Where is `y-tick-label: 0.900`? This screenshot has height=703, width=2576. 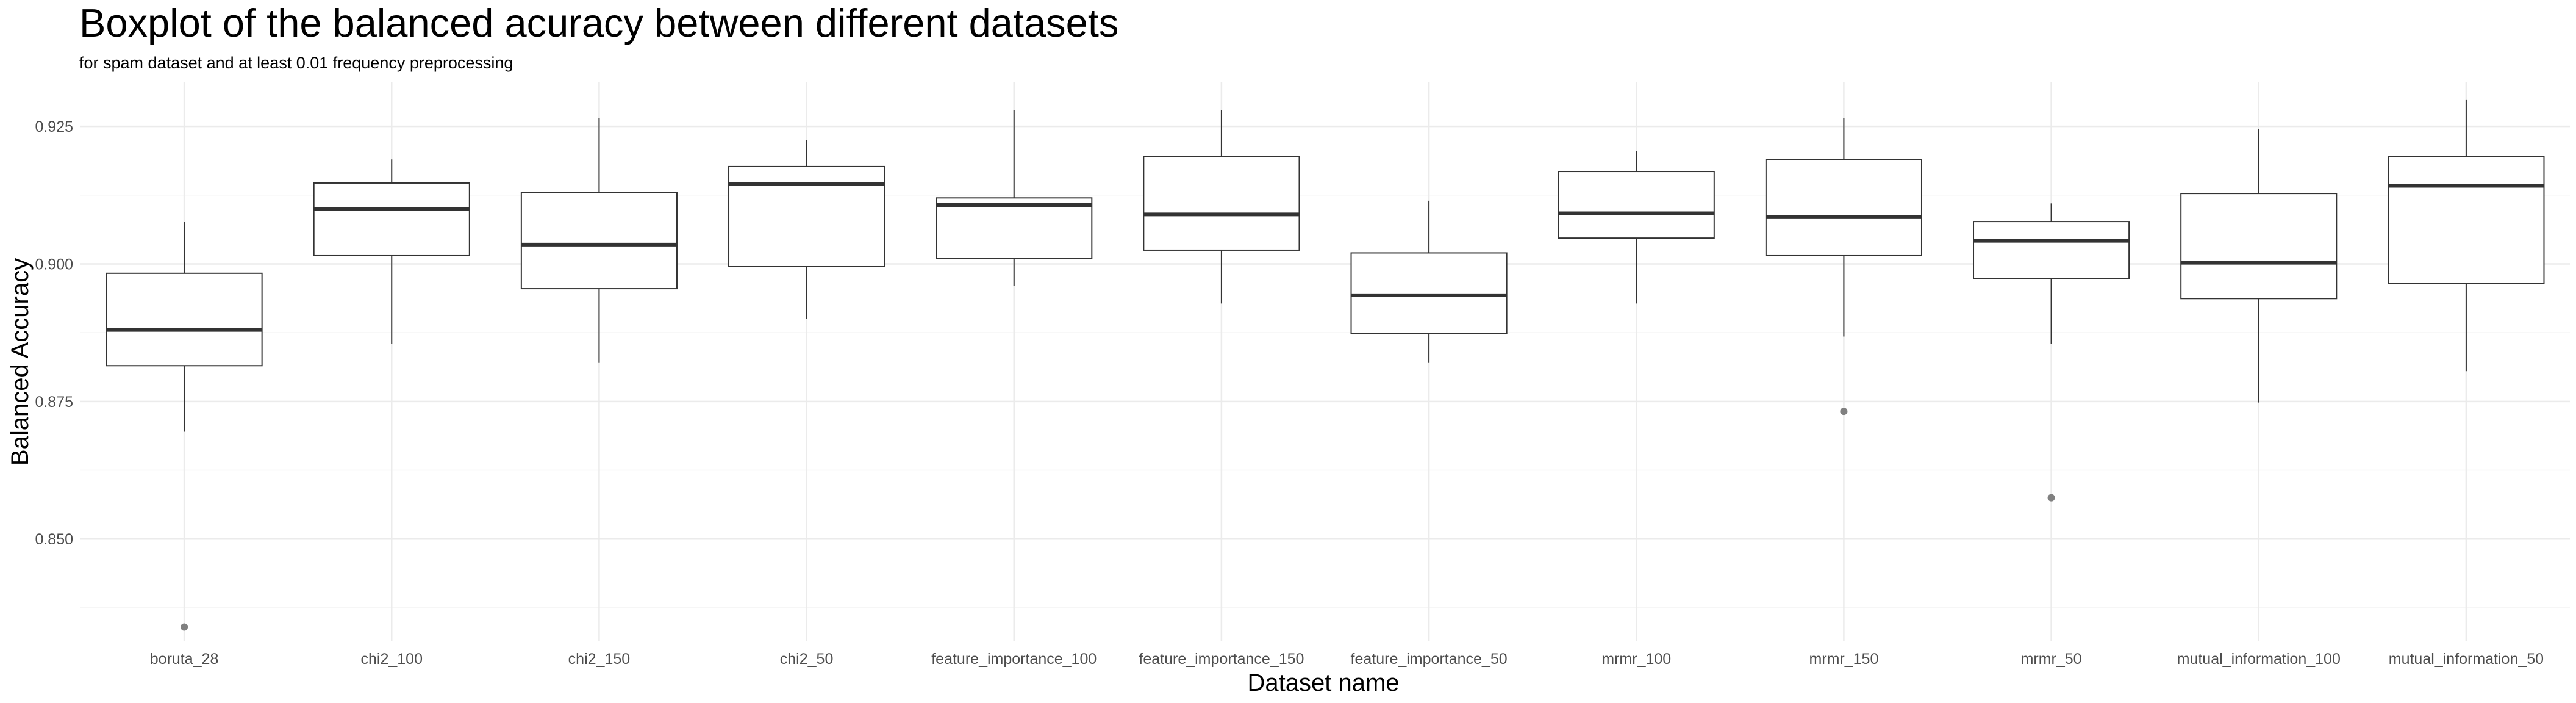 y-tick-label: 0.900 is located at coordinates (54, 264).